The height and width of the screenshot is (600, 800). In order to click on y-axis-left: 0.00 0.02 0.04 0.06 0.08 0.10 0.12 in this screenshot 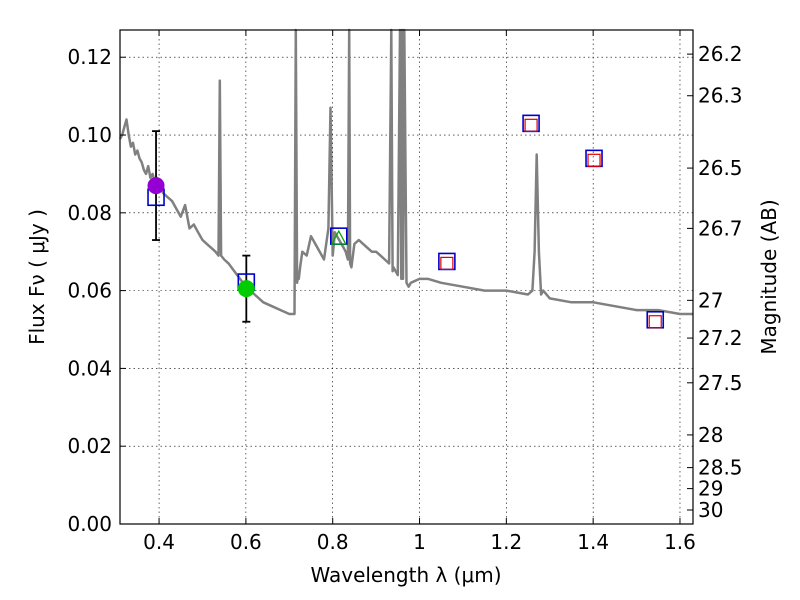, I will do `click(96, 290)`.